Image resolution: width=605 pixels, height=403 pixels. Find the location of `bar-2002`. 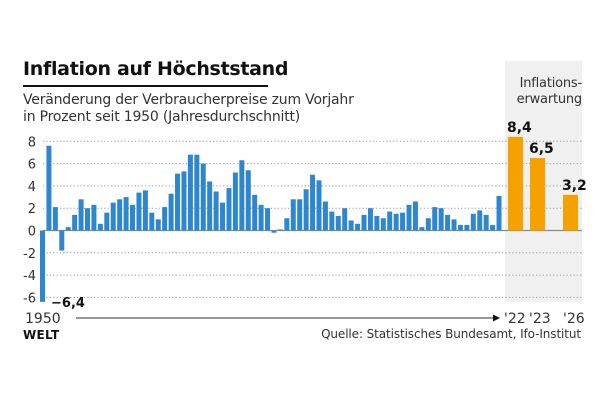

bar-2002 is located at coordinates (377, 223).